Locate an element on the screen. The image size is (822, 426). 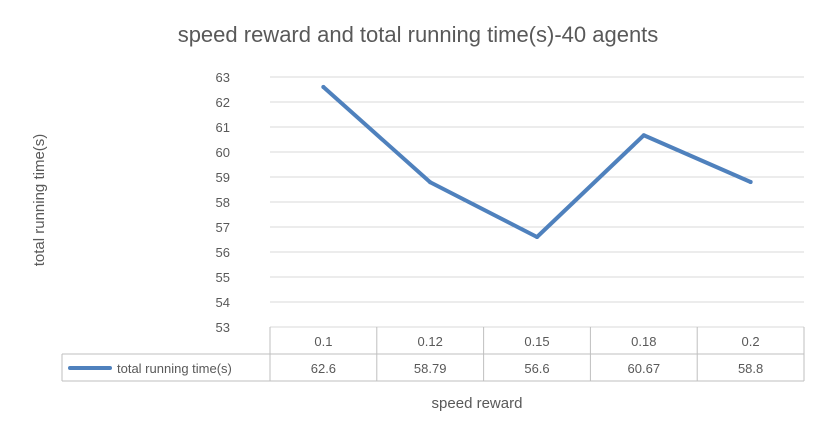
y-tick-label: 61 is located at coordinates (223, 127).